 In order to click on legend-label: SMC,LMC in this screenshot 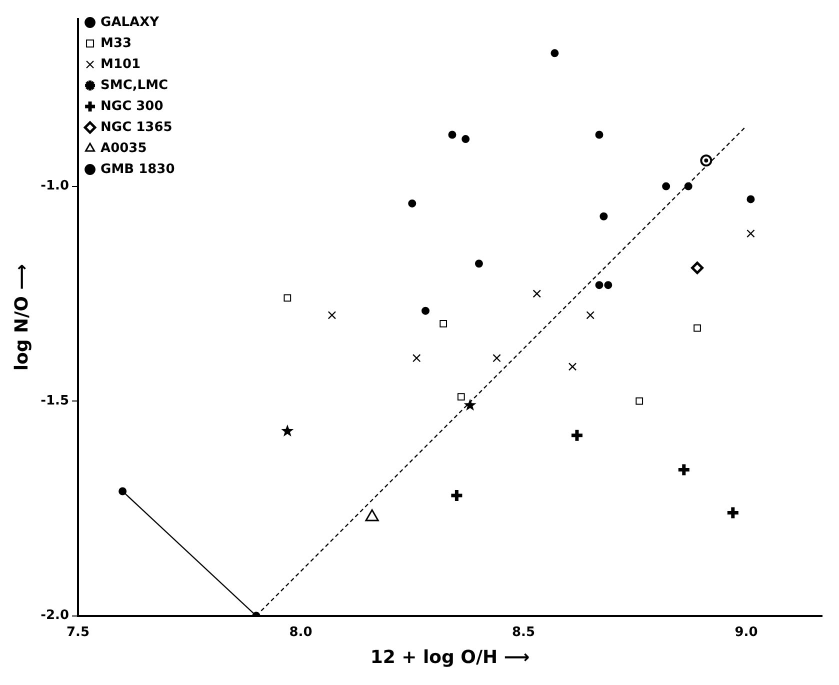, I will do `click(134, 85)`.